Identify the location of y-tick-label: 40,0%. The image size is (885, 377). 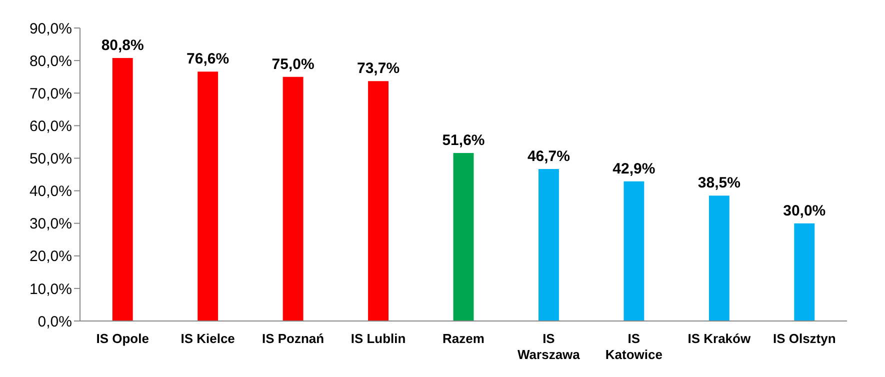
(50, 191).